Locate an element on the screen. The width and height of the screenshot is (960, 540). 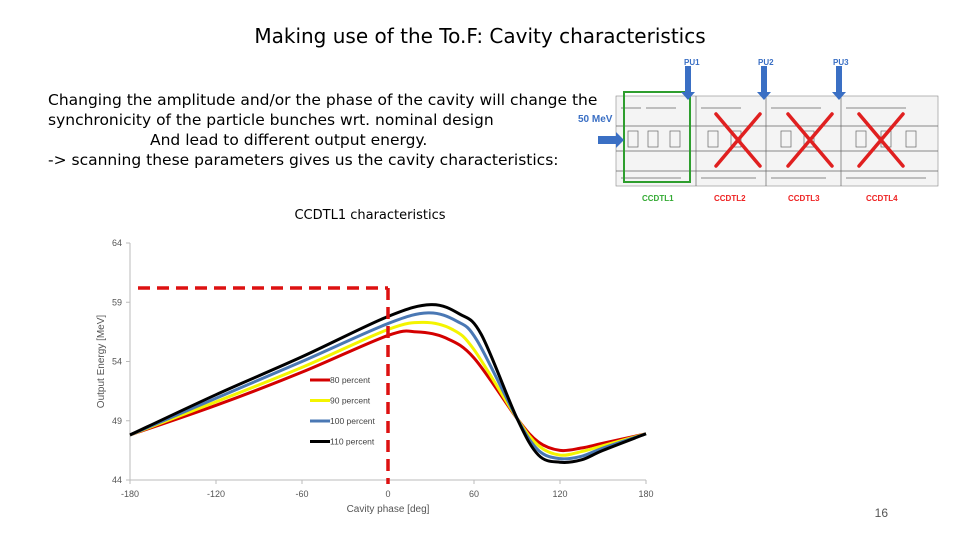
series-line-80-percent is located at coordinates (388, 391).